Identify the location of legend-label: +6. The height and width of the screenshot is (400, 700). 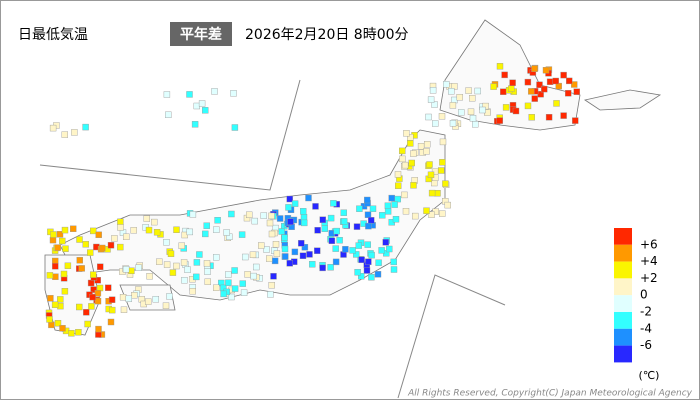
(649, 244).